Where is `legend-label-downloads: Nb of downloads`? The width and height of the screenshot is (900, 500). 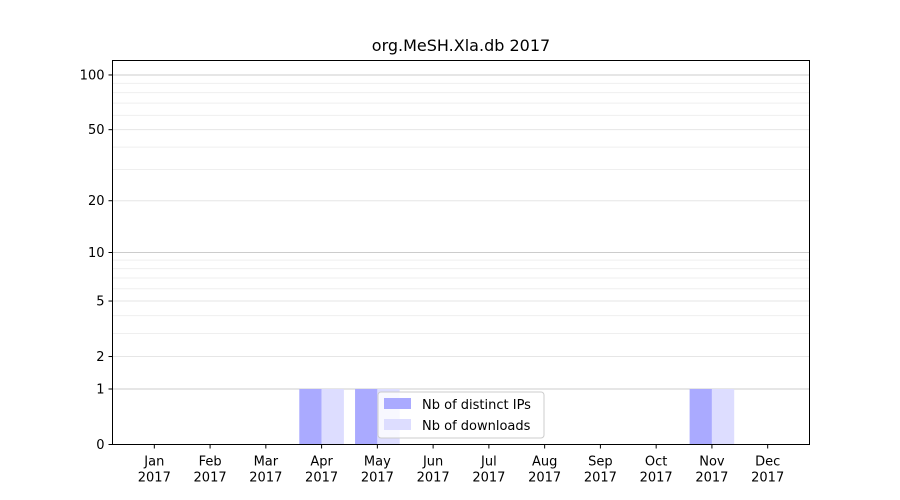
legend-label-downloads: Nb of downloads is located at coordinates (476, 426).